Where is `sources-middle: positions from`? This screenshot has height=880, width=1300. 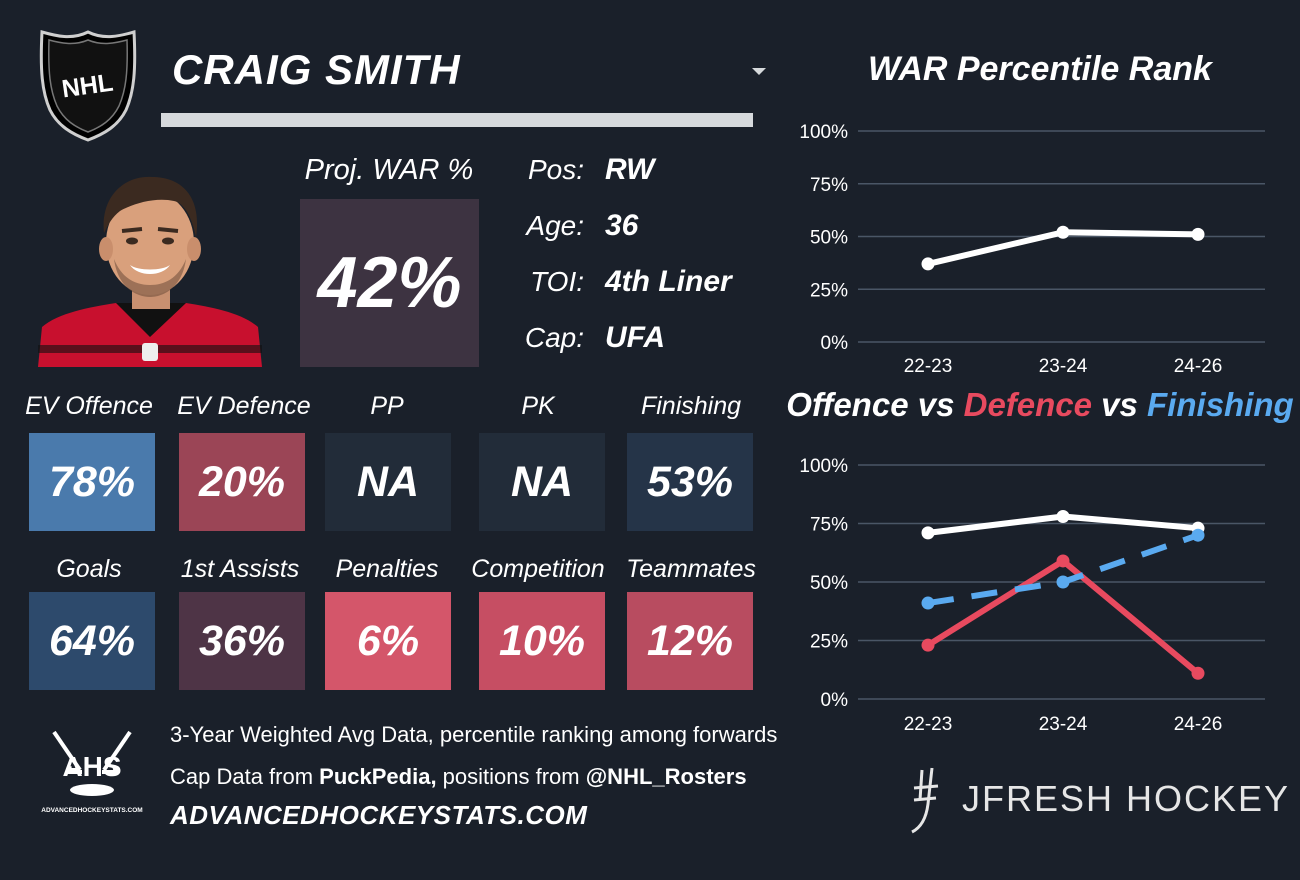 sources-middle: positions from is located at coordinates (511, 776).